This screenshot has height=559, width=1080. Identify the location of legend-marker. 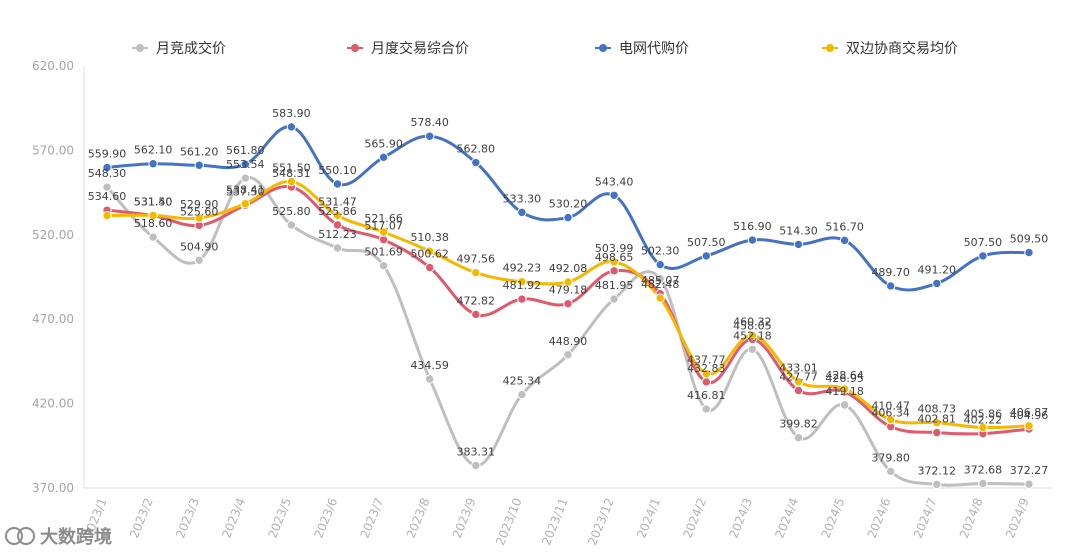
(355, 48).